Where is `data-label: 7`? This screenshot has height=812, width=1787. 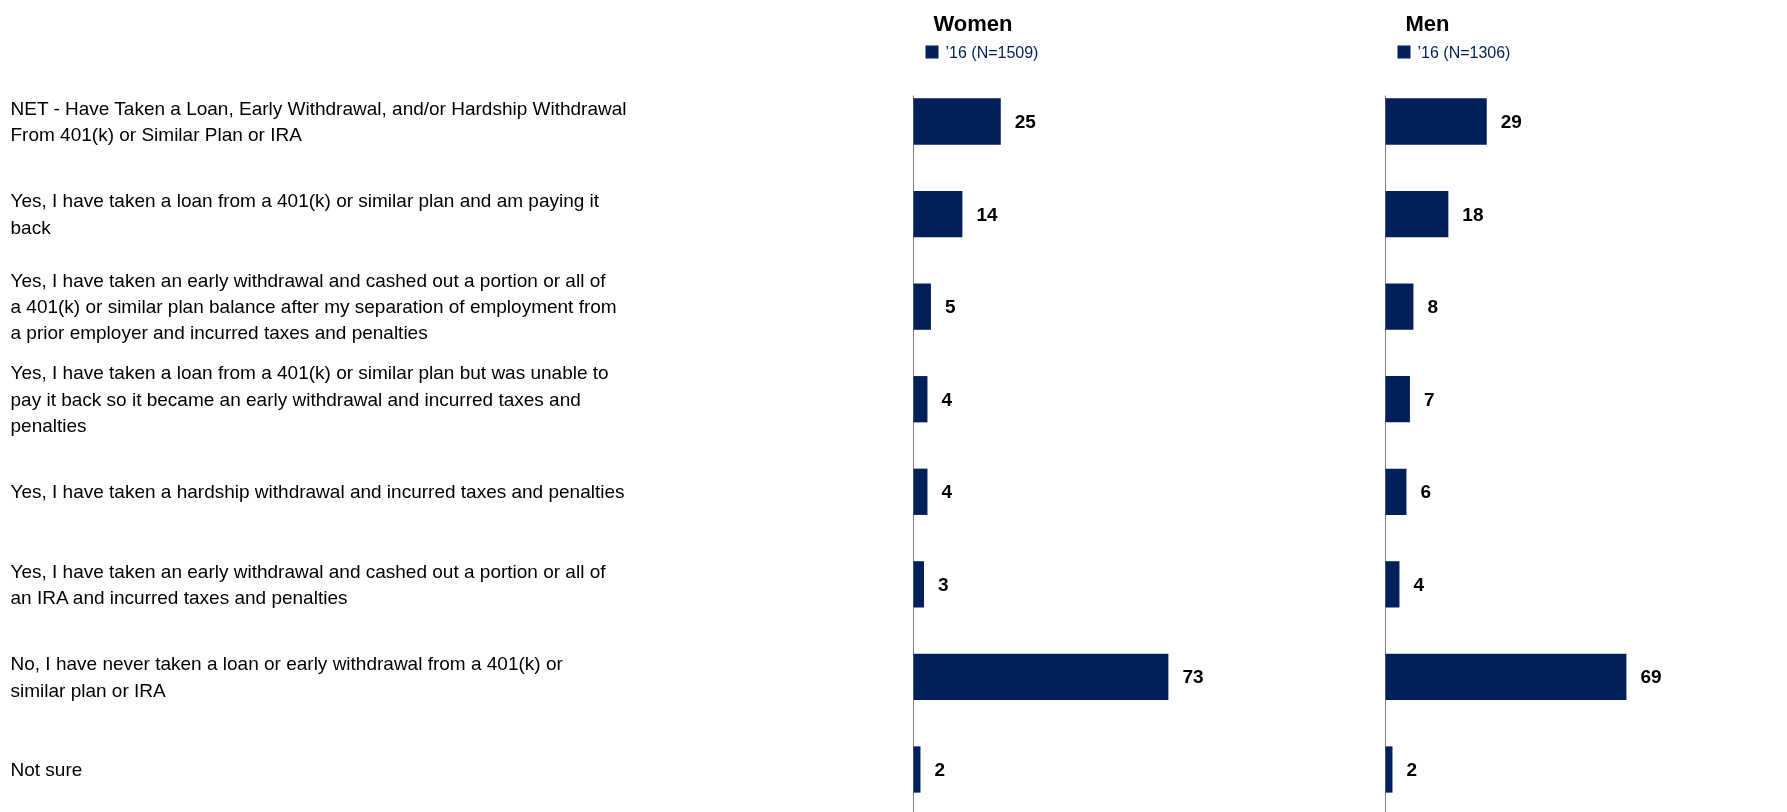
data-label: 7 is located at coordinates (1429, 399).